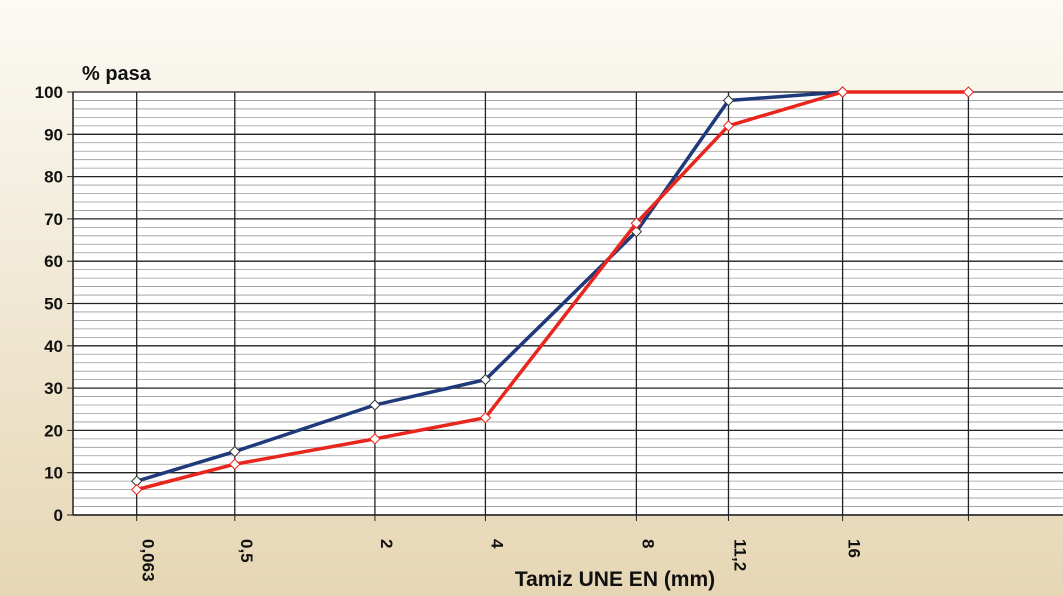 The height and width of the screenshot is (596, 1063). What do you see at coordinates (53, 346) in the screenshot?
I see `y-tick-label: 40` at bounding box center [53, 346].